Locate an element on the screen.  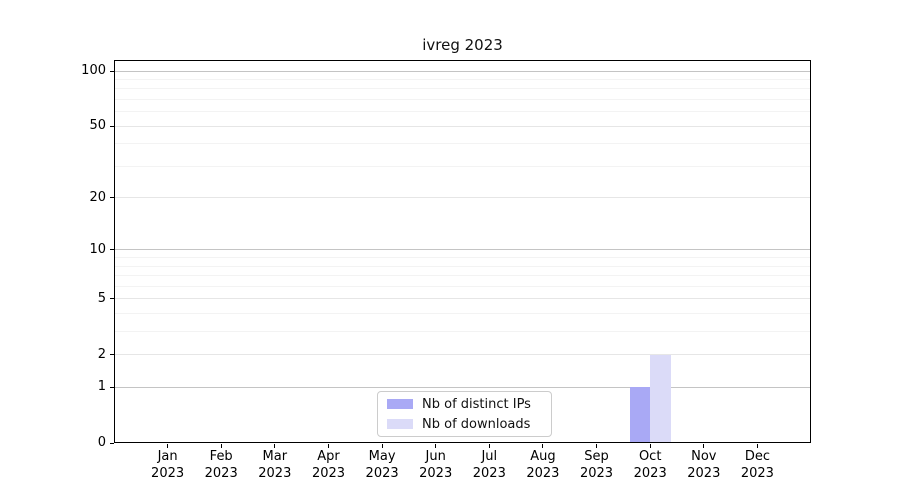
x-tick-label: Mar 2023 is located at coordinates (275, 465).